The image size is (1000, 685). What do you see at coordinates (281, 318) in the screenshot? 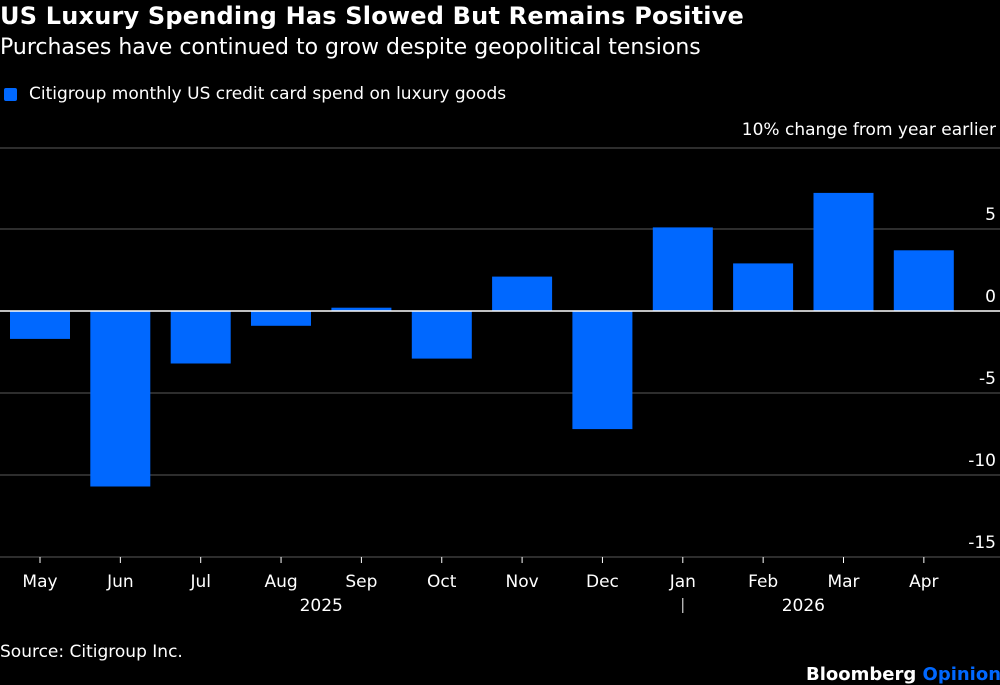
I see `bar-aug` at bounding box center [281, 318].